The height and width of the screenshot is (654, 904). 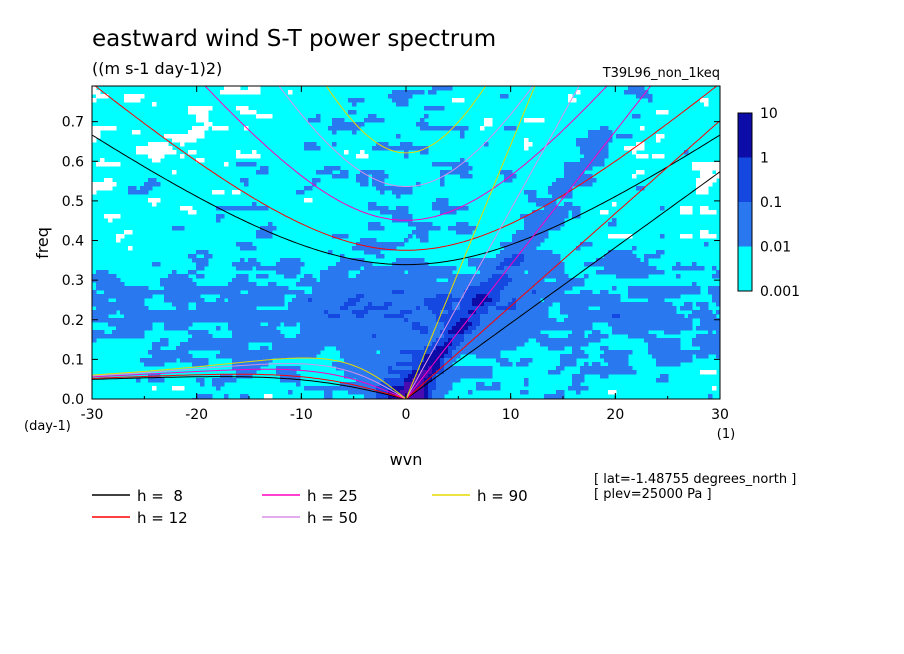 I want to click on x-tick-label: -10, so click(x=301, y=415).